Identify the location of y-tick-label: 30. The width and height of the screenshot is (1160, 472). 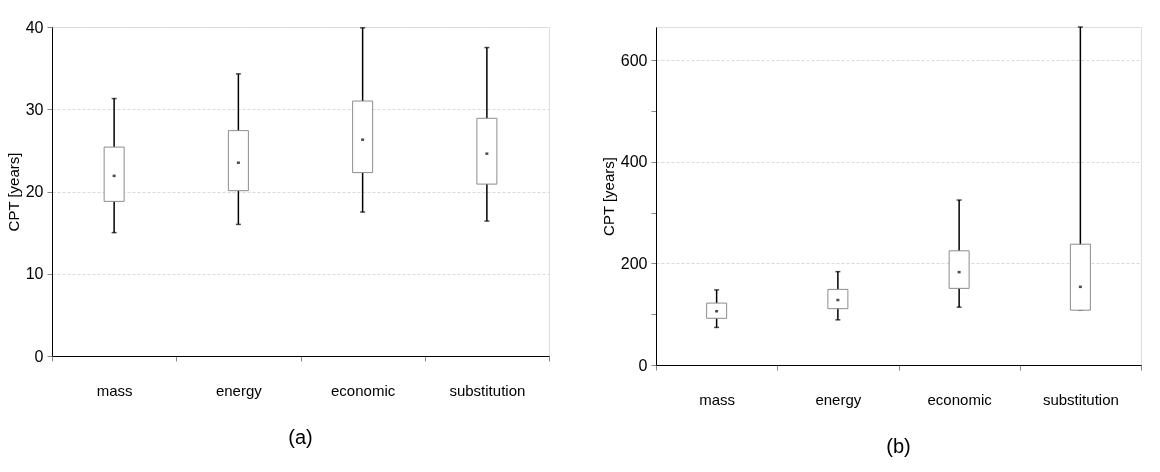
(34, 109).